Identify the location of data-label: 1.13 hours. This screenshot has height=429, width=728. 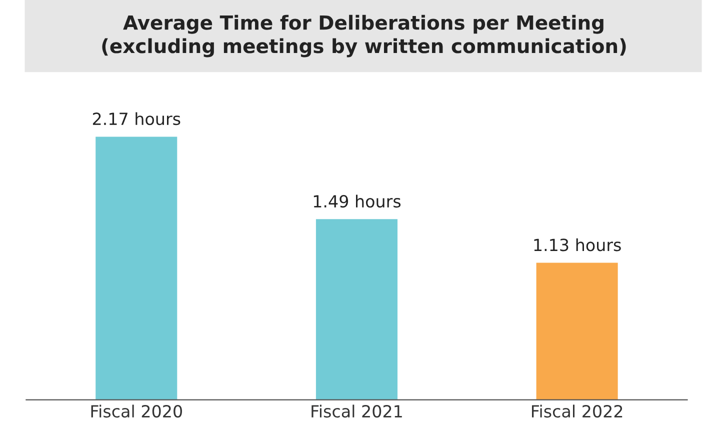
(577, 245).